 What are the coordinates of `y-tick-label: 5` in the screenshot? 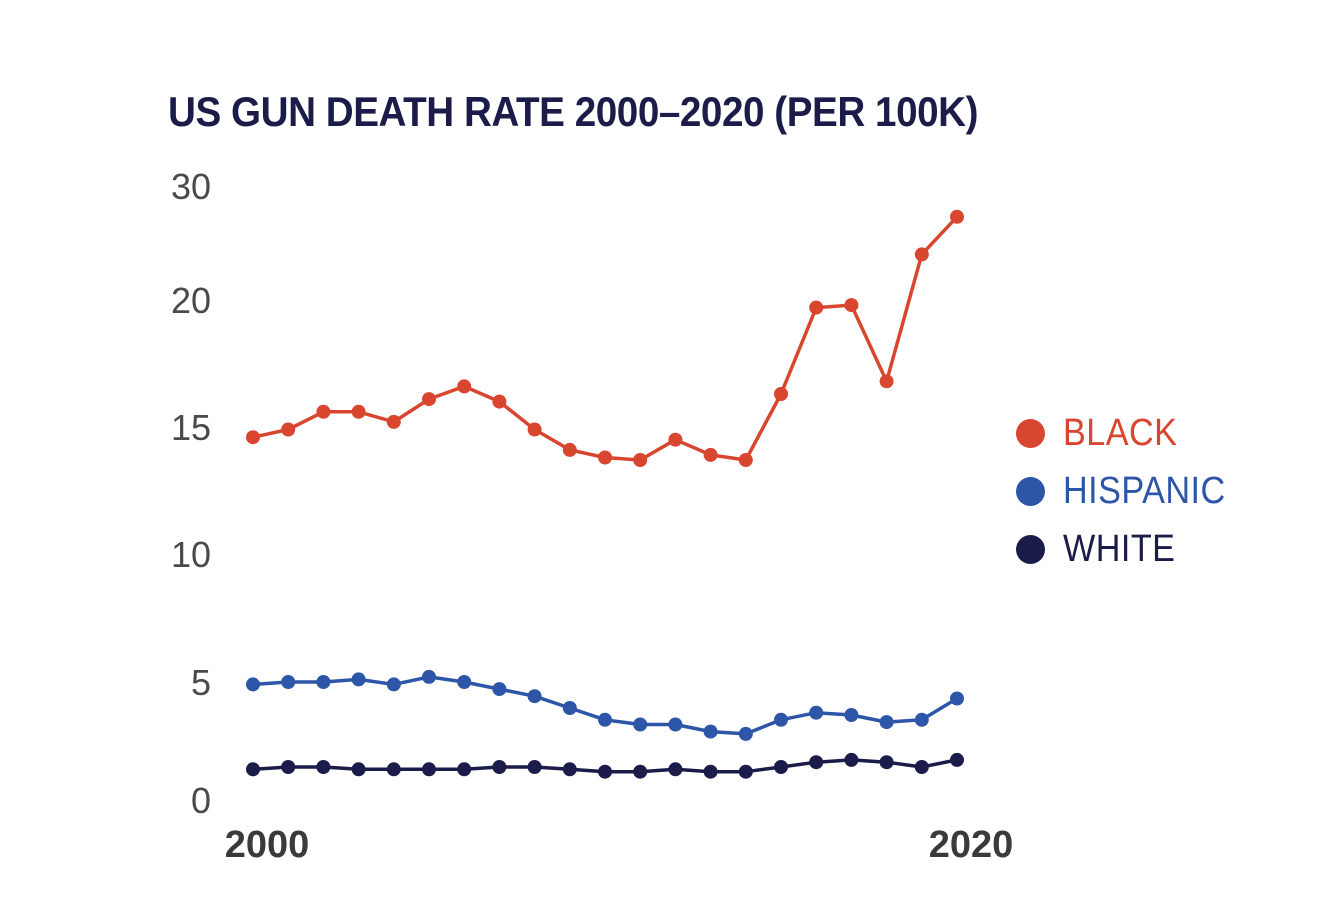 It's located at (201, 682).